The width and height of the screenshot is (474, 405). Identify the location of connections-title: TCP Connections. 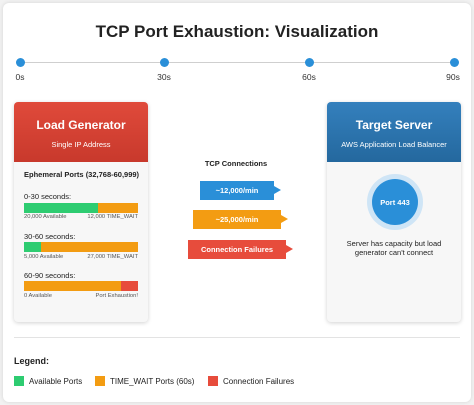
(236, 163).